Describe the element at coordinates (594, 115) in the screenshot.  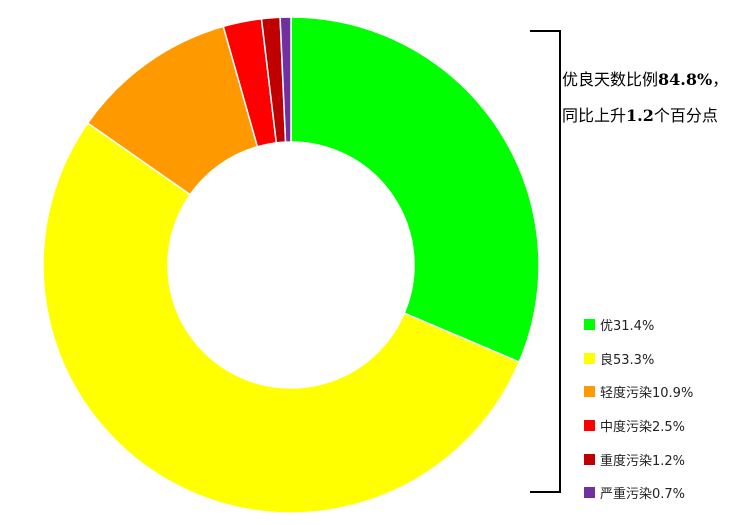
I see `annotation-text: 同比上升` at that location.